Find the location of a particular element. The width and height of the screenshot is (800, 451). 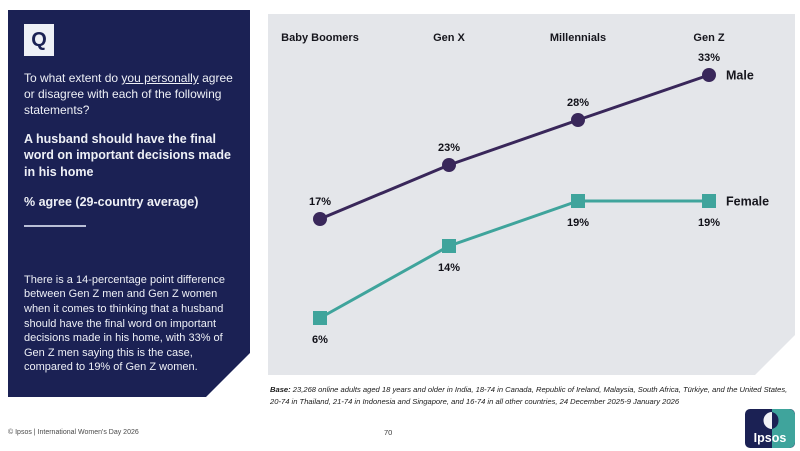

question-badge: Q is located at coordinates (39, 40).